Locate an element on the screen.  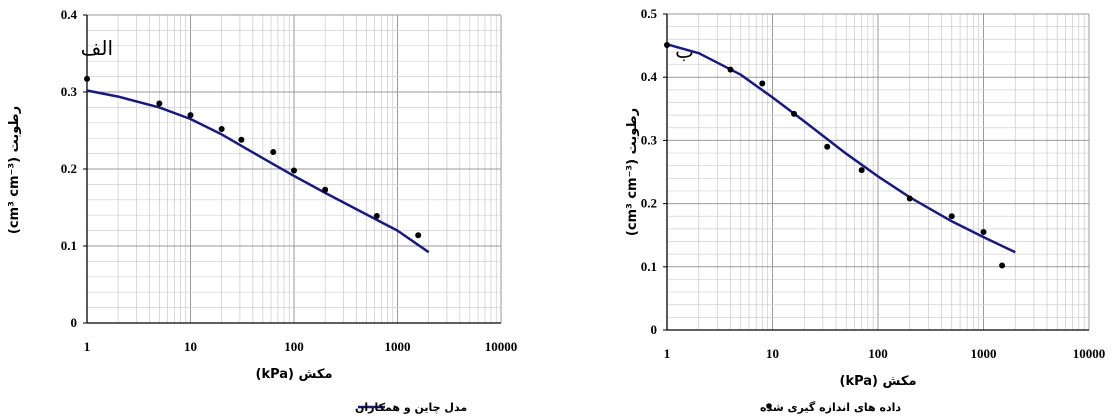
y-tick-label: 0.5 is located at coordinates (649, 13).